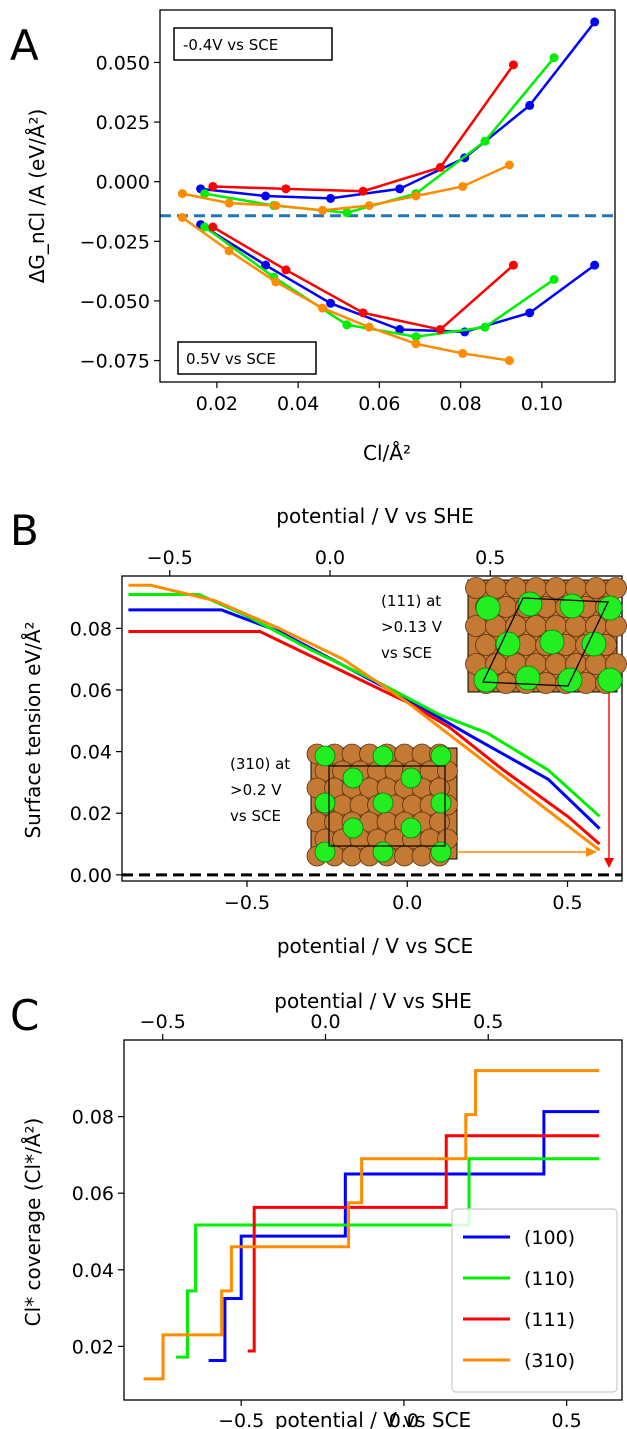 Image resolution: width=627 pixels, height=1429 pixels. What do you see at coordinates (247, 358) in the screenshot?
I see `panel-a-annotation-box-bottom` at bounding box center [247, 358].